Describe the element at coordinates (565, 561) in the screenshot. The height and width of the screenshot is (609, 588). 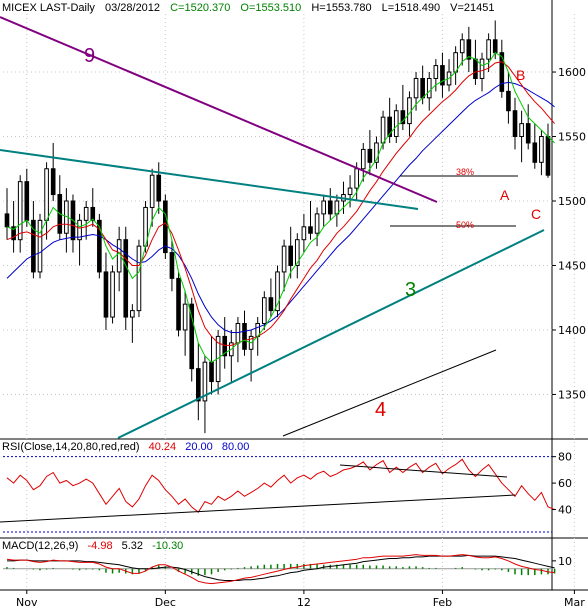
I see `macd-tick-label: 10` at that location.